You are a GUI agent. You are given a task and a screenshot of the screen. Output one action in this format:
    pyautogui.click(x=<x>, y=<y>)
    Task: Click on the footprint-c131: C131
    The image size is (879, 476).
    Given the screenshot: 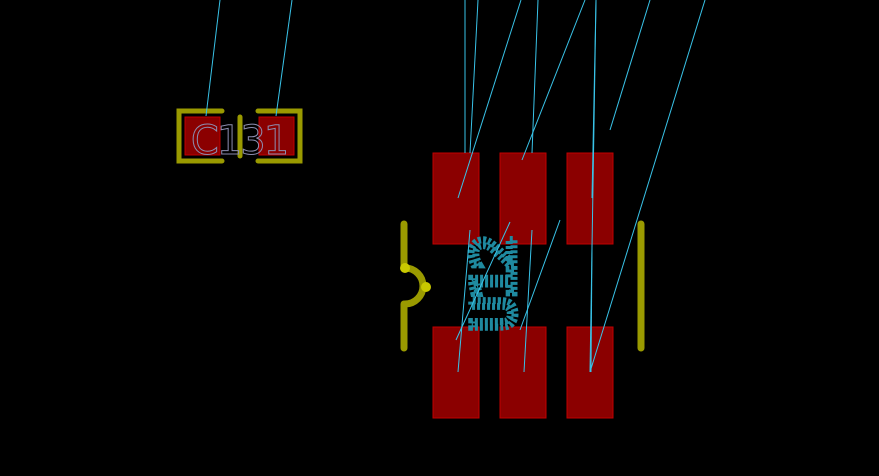 What is the action you would take?
    pyautogui.click(x=239, y=136)
    